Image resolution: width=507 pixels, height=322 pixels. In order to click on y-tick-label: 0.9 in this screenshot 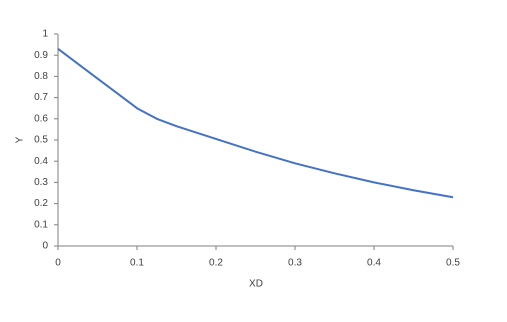, I will do `click(41, 55)`.